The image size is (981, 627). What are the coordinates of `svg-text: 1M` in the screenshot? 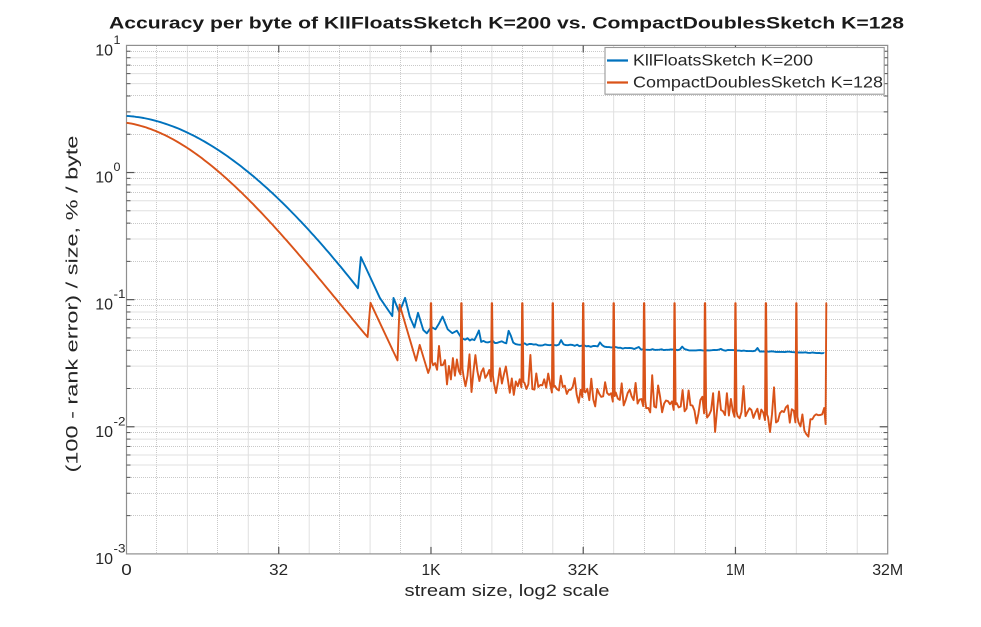 It's located at (735, 570).